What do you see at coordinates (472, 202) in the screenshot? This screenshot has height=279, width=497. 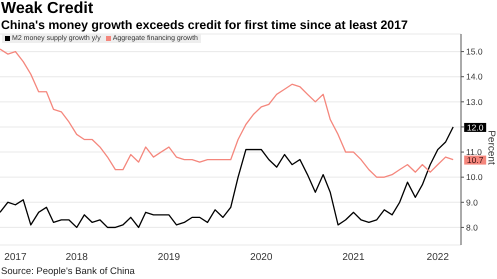 I see `y-tick-label: 9.0` at bounding box center [472, 202].